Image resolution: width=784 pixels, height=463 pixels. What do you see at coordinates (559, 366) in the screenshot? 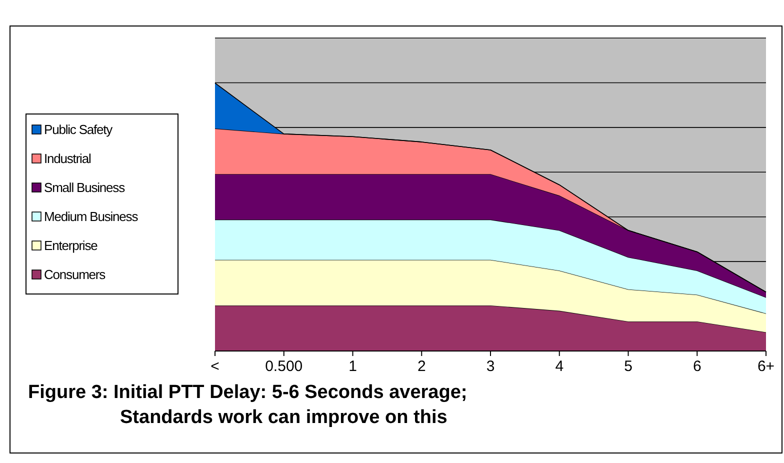
I see `x-tick-label: 4` at bounding box center [559, 366].